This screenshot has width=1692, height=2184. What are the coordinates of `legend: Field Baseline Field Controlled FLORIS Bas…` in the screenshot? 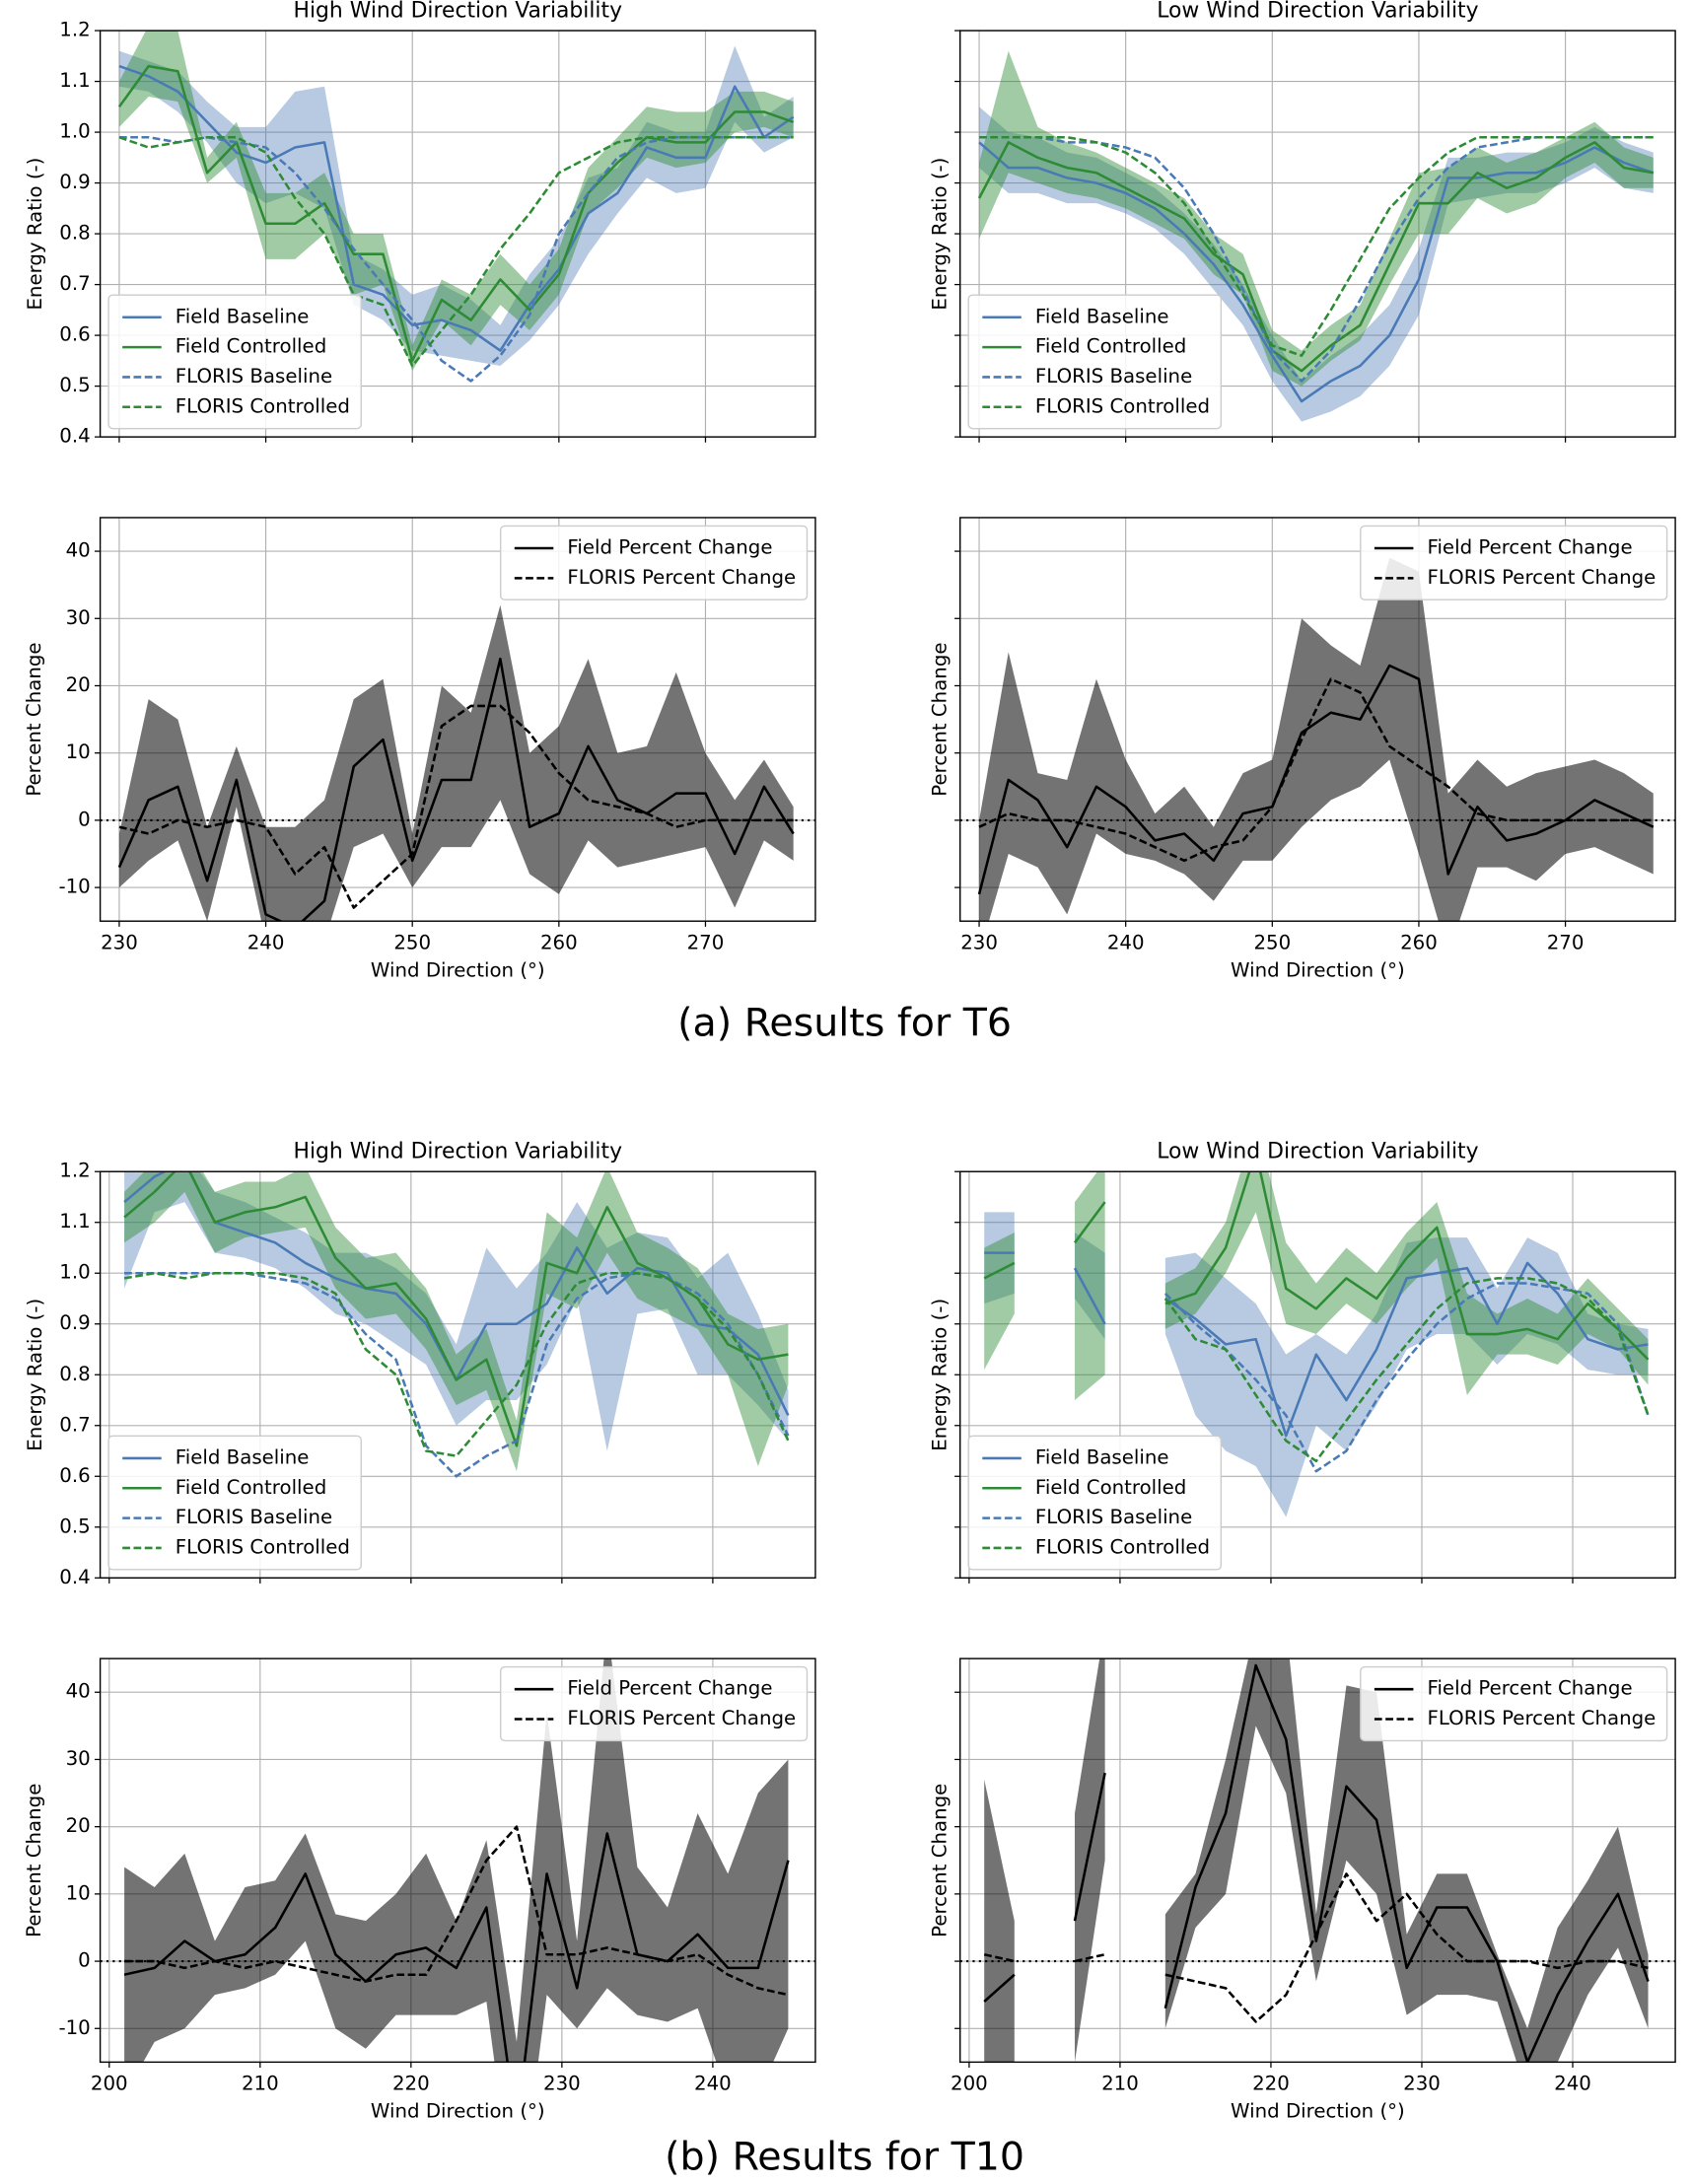 It's located at (1095, 1503).